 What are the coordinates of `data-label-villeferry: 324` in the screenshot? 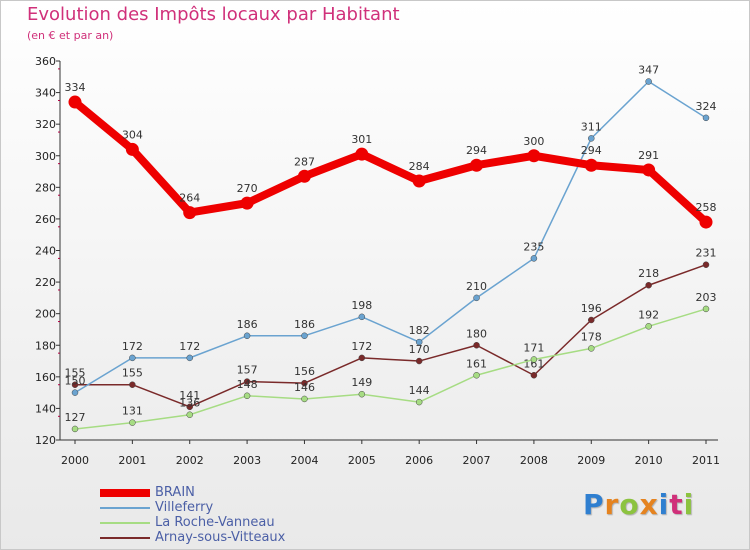 It's located at (706, 106).